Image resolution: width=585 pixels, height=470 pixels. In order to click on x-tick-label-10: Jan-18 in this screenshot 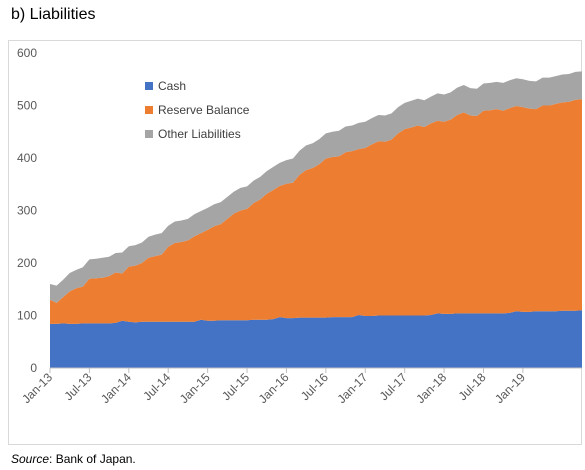, I will do `click(431, 388)`.